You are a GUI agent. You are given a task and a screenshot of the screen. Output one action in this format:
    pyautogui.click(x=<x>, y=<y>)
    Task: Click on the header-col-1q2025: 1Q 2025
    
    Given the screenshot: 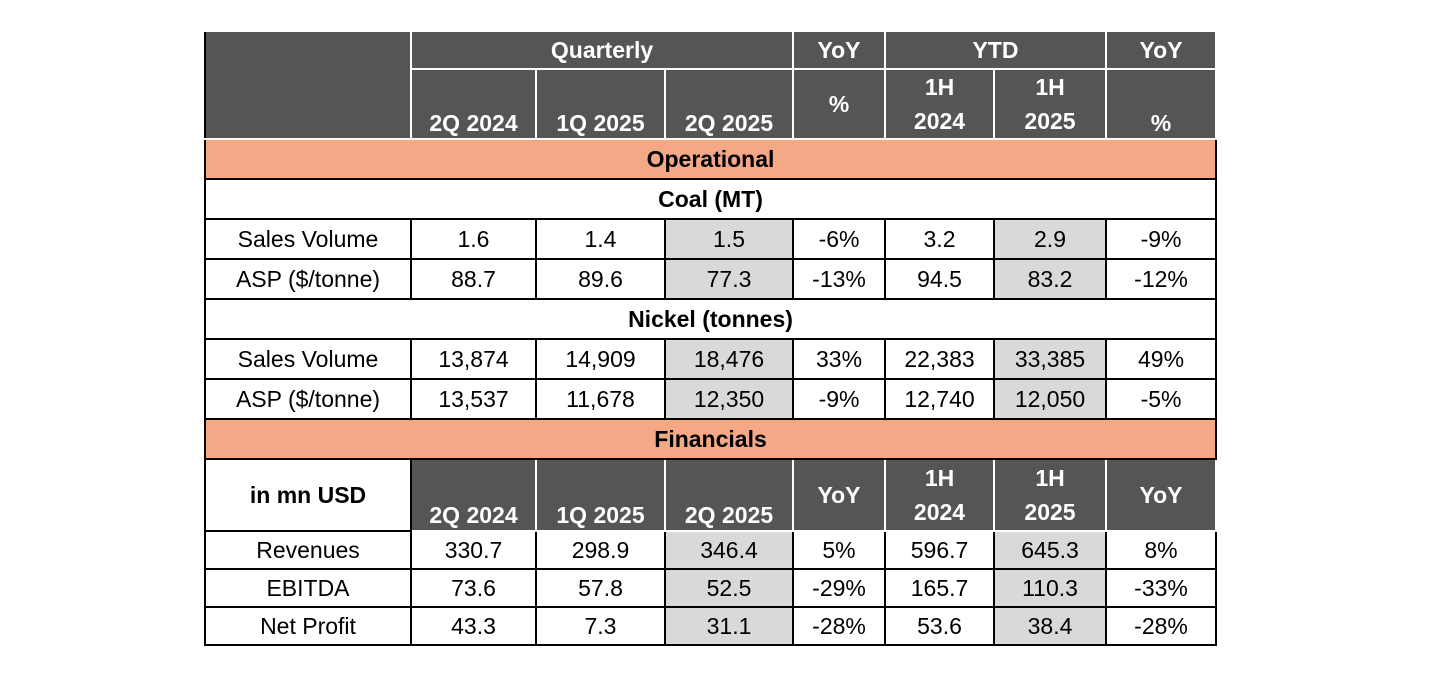 What is the action you would take?
    pyautogui.click(x=600, y=104)
    